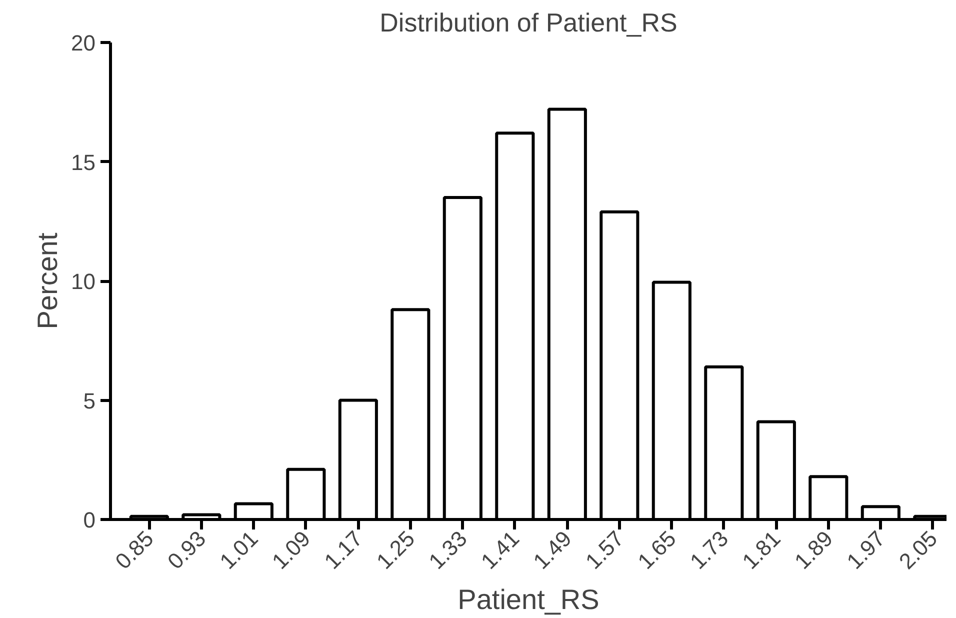  I want to click on x-axis-title: Patient_RS, so click(529, 600).